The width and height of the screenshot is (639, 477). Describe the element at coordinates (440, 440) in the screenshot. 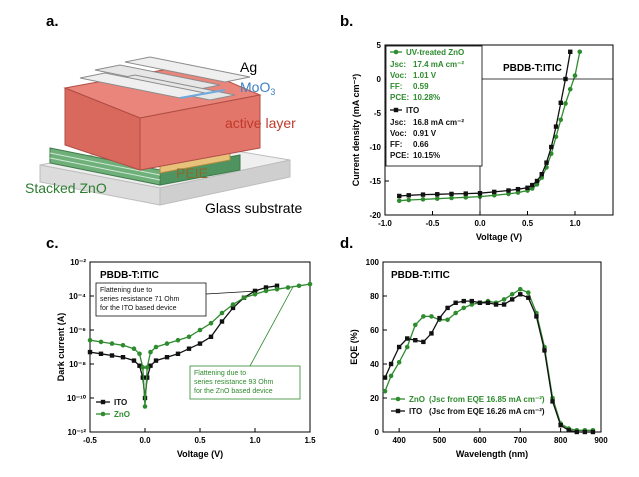

I see `x-tick-label: 500` at that location.